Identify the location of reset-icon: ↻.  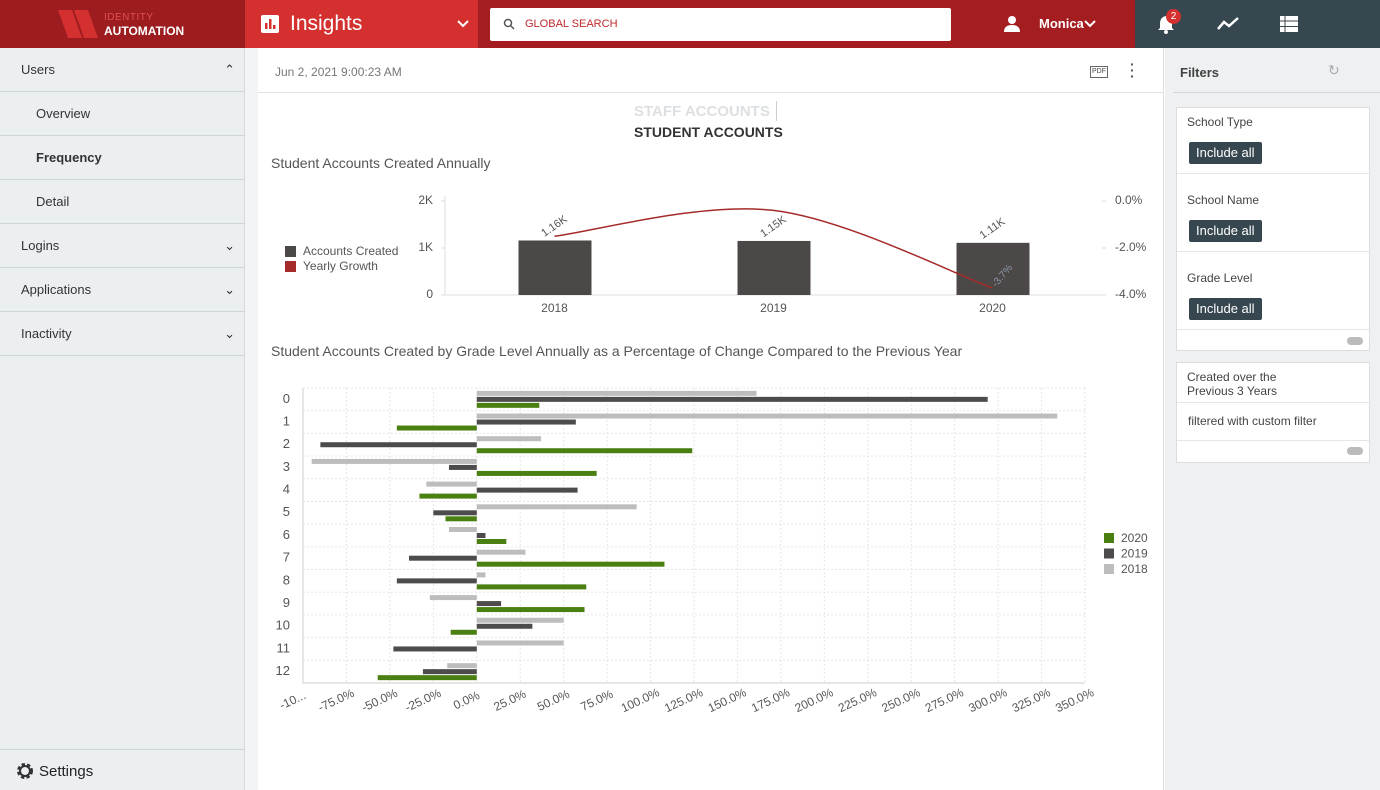
(1334, 70).